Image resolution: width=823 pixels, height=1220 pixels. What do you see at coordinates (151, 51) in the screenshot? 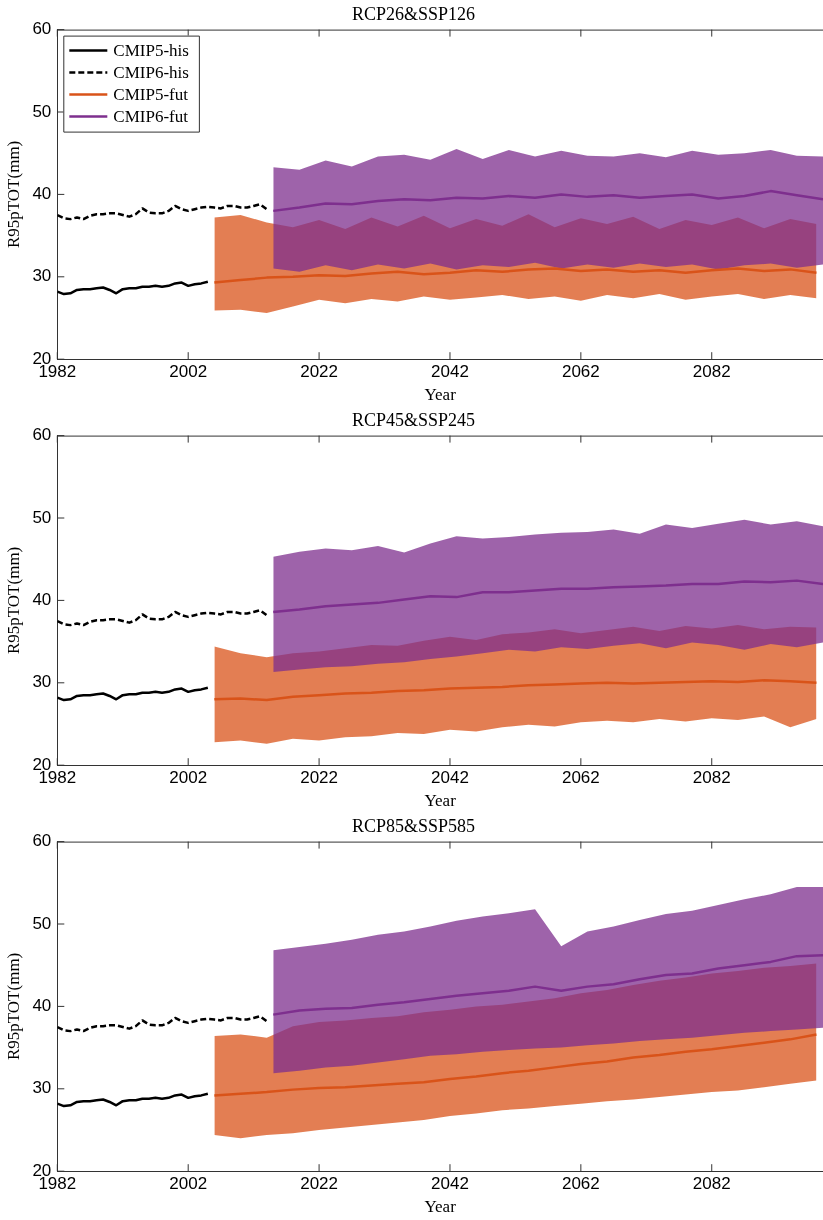
I see `legend-label: CMIP5-his` at bounding box center [151, 51].